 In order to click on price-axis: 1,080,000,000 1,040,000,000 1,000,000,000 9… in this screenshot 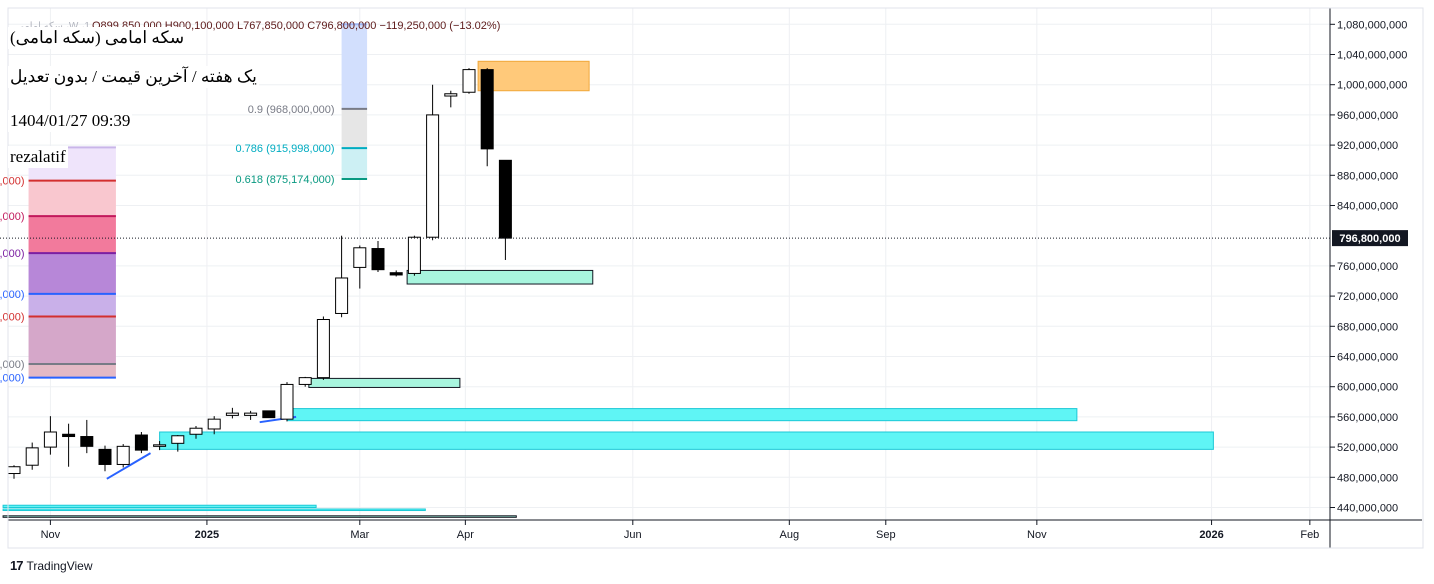, I will do `click(1368, 267)`.